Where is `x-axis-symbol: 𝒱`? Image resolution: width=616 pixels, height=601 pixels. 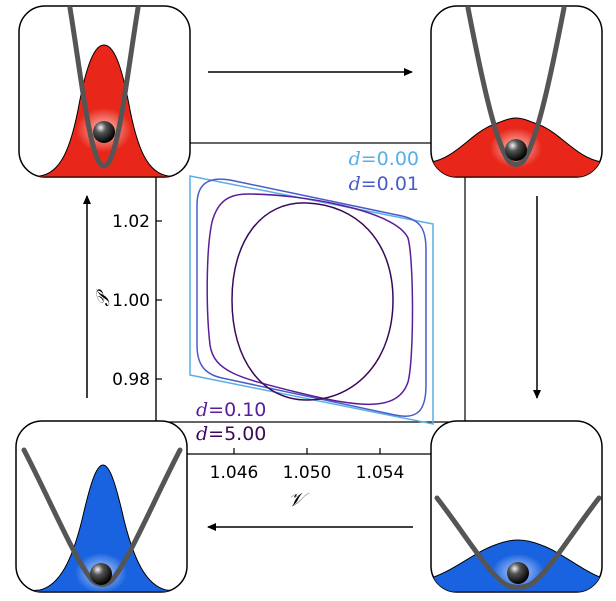 x-axis-symbol: 𝒱 is located at coordinates (299, 500).